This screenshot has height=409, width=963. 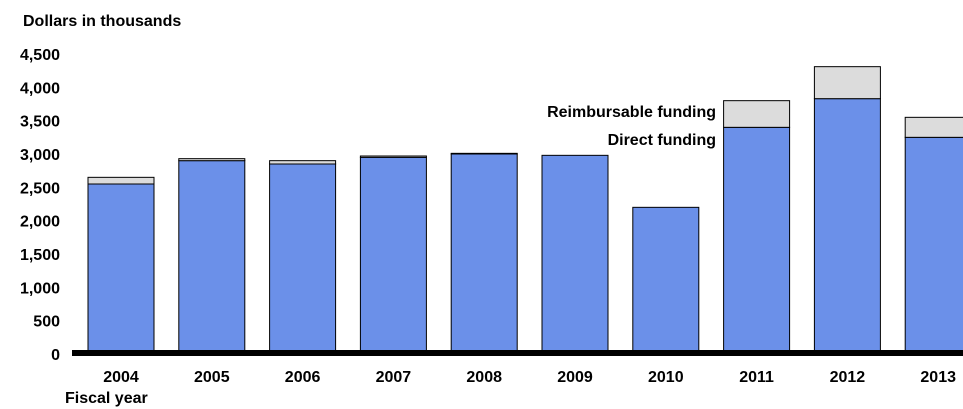 What do you see at coordinates (40, 188) in the screenshot?
I see `y-tick-label: 2,500` at bounding box center [40, 188].